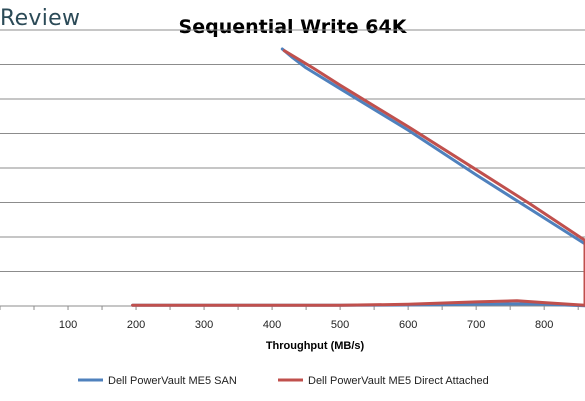 The height and width of the screenshot is (401, 585). I want to click on x-axis: 100 200 300 400 500 600 700 800, so click(292, 318).